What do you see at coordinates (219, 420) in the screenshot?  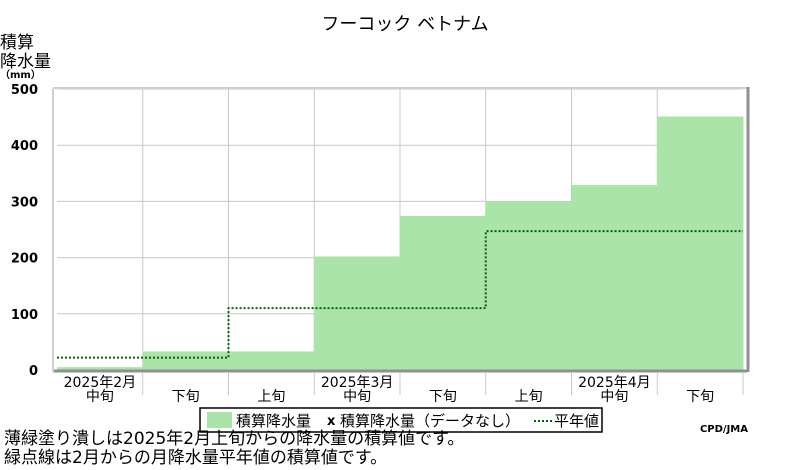 I see `legend-swatch-area` at bounding box center [219, 420].